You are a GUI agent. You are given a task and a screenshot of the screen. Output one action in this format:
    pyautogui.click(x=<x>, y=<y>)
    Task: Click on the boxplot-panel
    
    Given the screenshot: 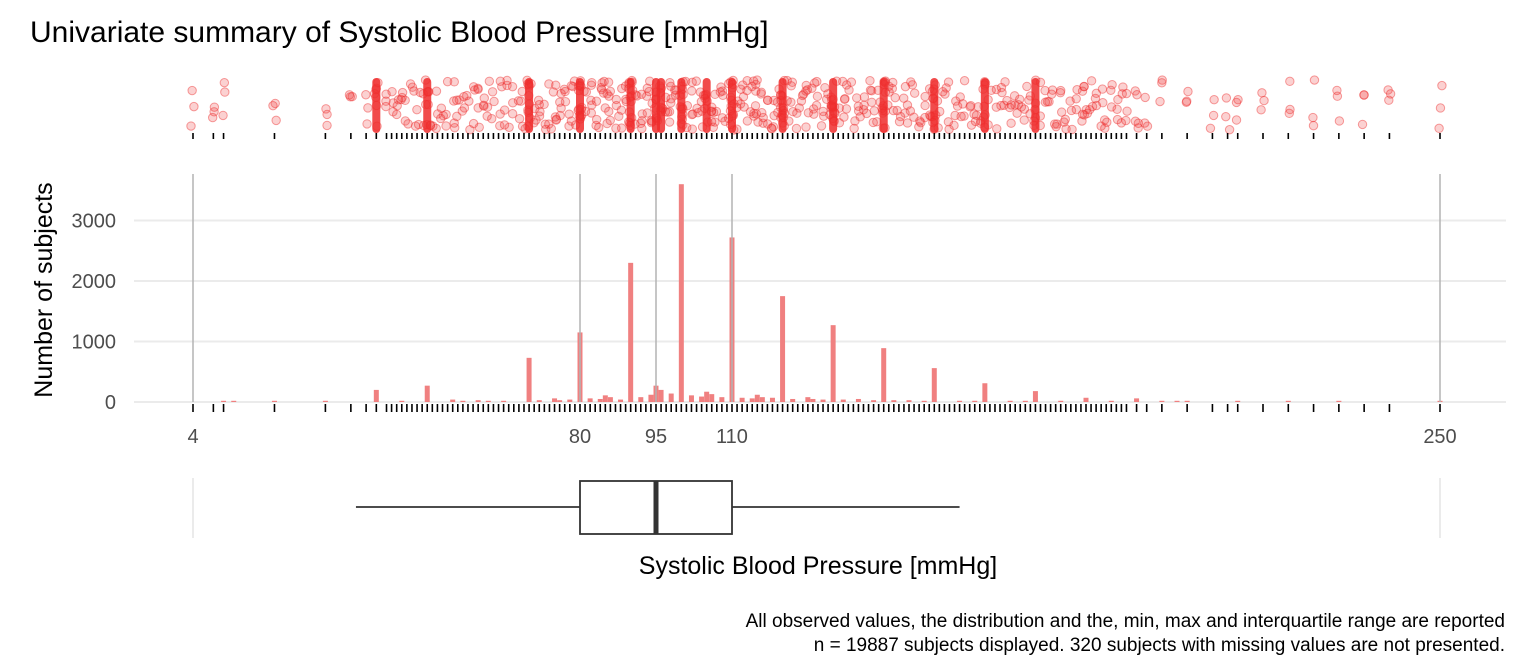 What is the action you would take?
    pyautogui.click(x=816, y=508)
    